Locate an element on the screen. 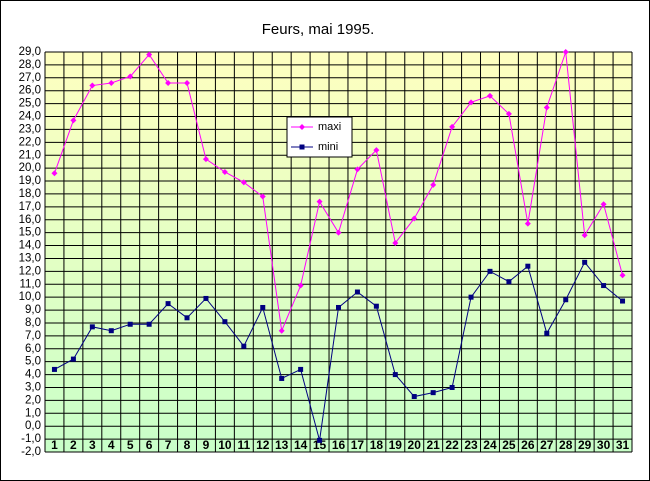 The width and height of the screenshot is (650, 481). x-tick-label: 27 is located at coordinates (547, 445).